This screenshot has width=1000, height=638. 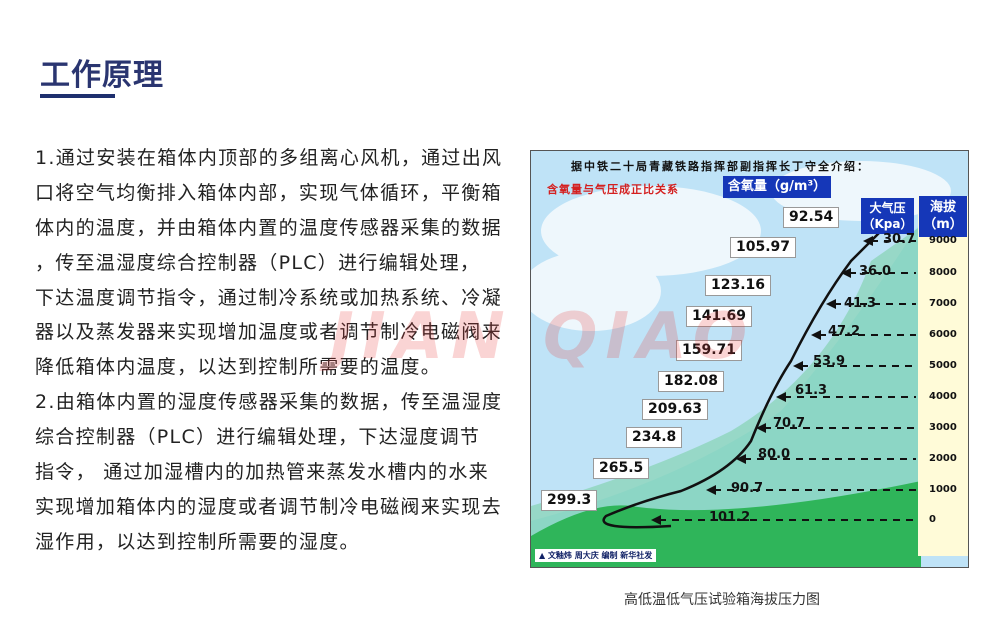 I want to click on pressure-header-line1: 大气压, so click(x=887, y=208).